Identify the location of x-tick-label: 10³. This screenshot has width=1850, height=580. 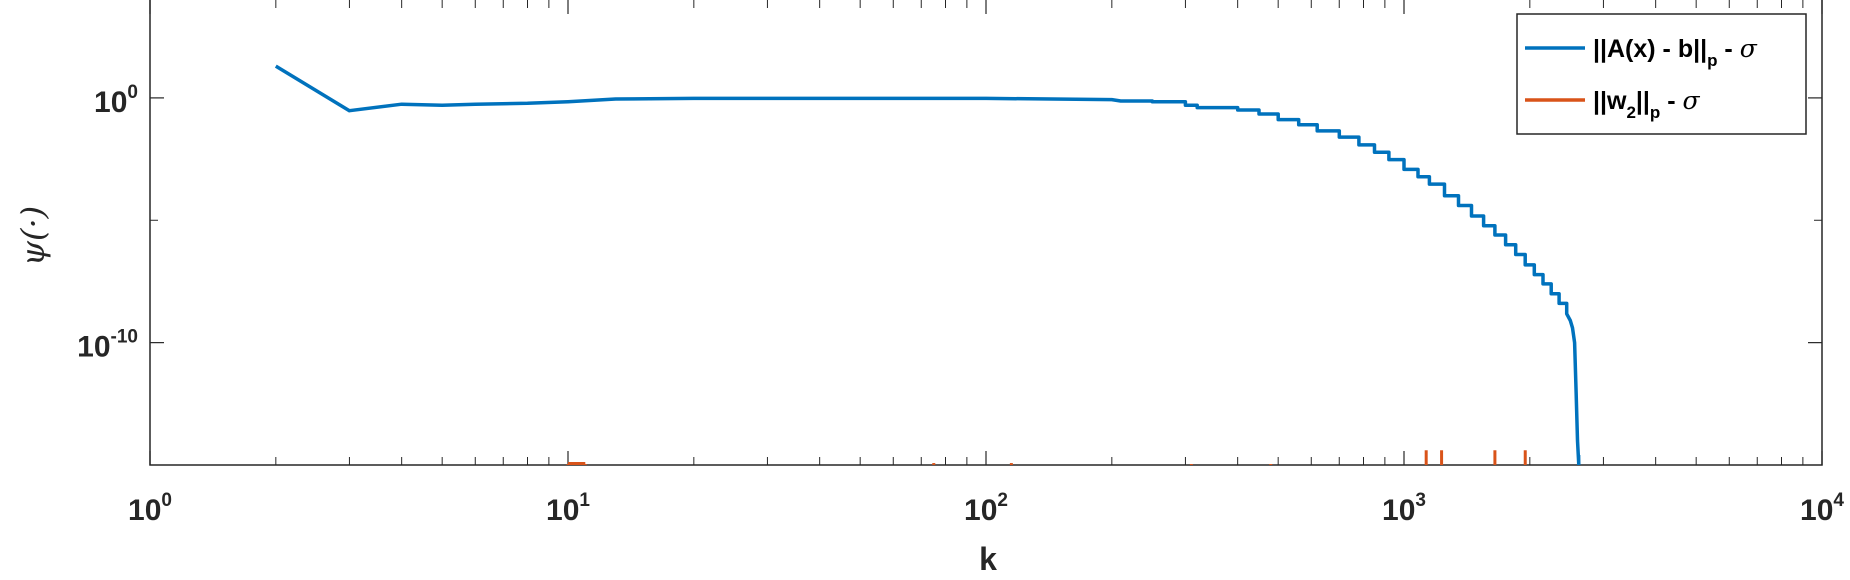
(1404, 508).